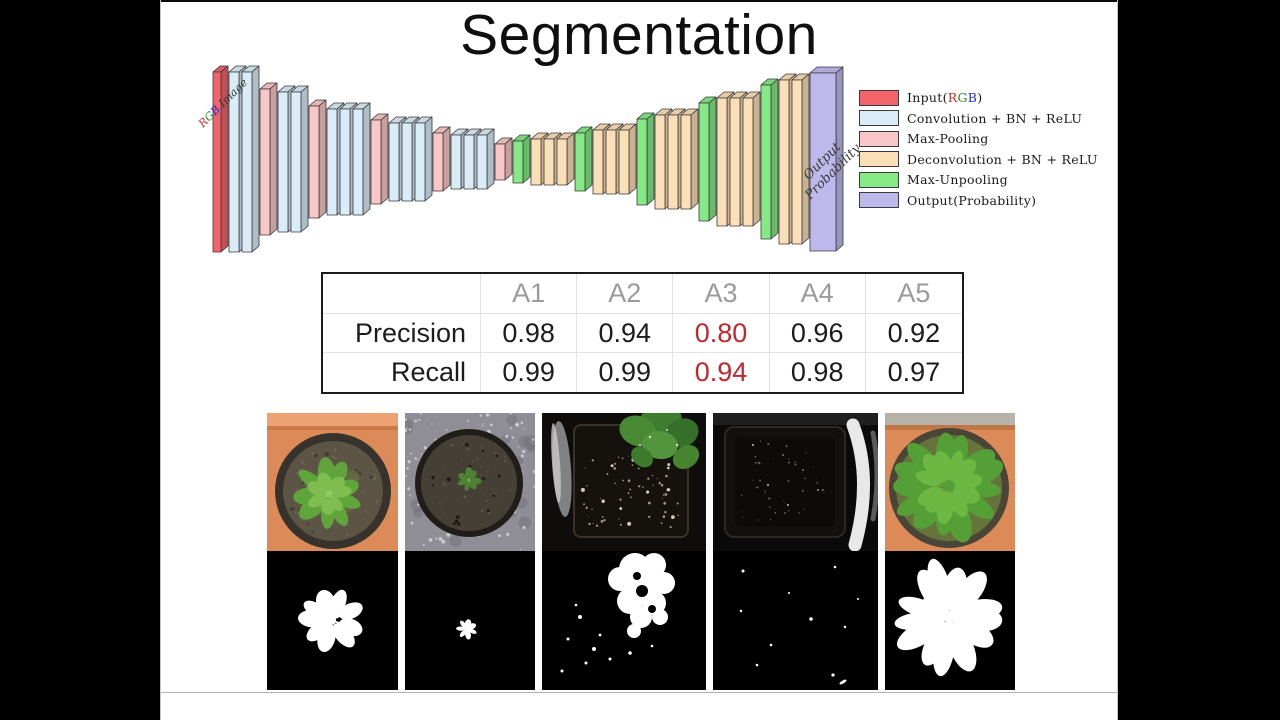 The height and width of the screenshot is (720, 1280). What do you see at coordinates (795, 620) in the screenshot?
I see `plant-4-segmentation-mask` at bounding box center [795, 620].